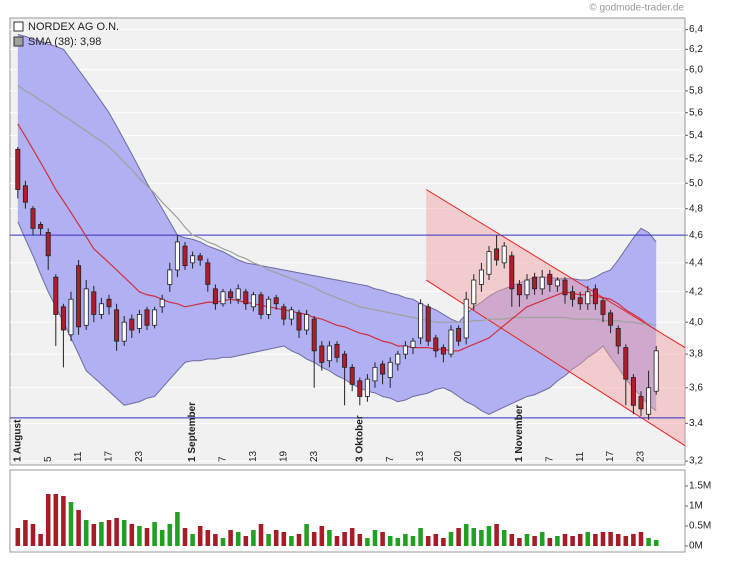 The height and width of the screenshot is (564, 730). What do you see at coordinates (359, 438) in the screenshot?
I see `x-tick-label: 3 Oktober` at bounding box center [359, 438].